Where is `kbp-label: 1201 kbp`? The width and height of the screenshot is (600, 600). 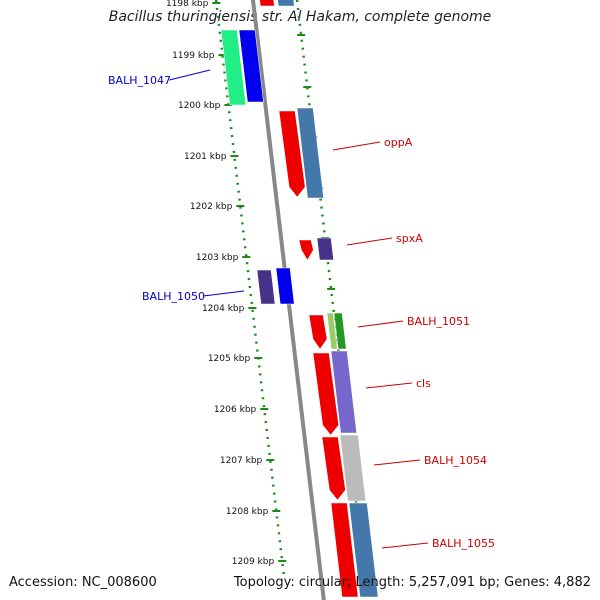 kbp-label: 1201 kbp is located at coordinates (205, 157).